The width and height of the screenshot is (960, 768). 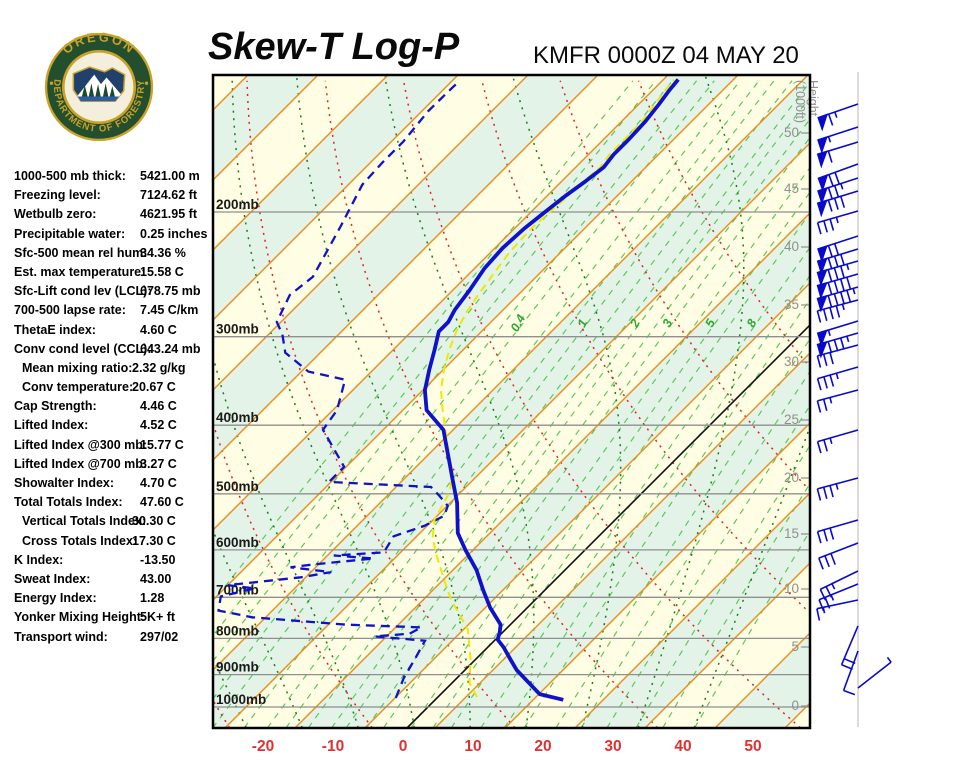 What do you see at coordinates (70, 233) in the screenshot?
I see `index-label: Precipitable water:` at bounding box center [70, 233].